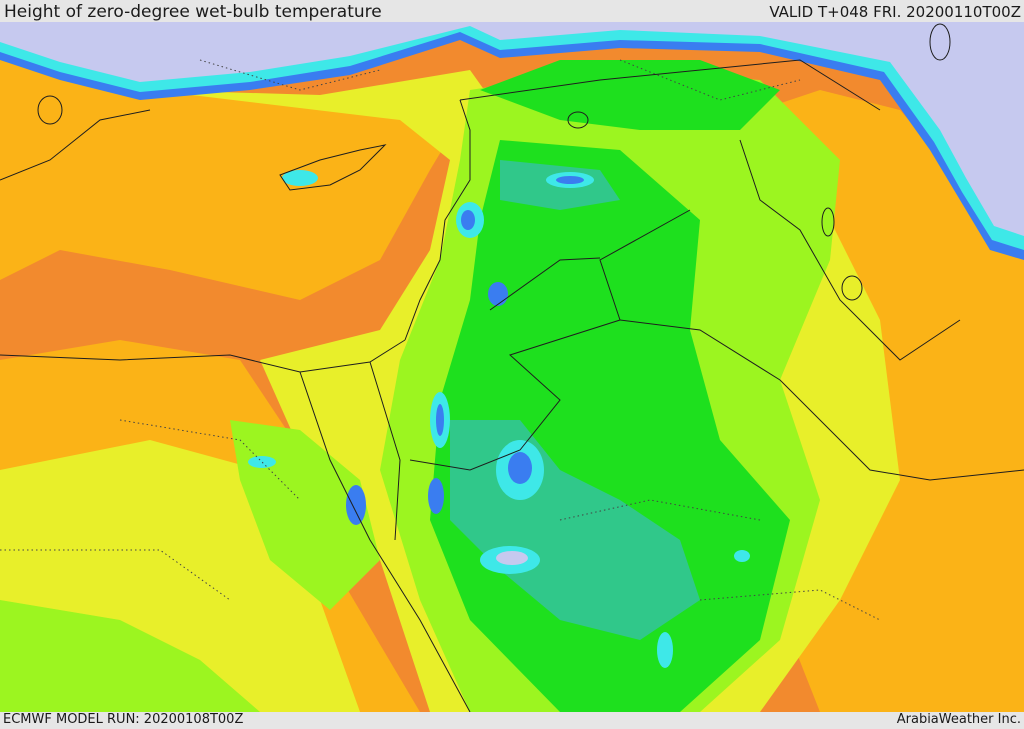 The width and height of the screenshot is (1024, 729). Describe the element at coordinates (230, 180) in the screenshot. I see `amber-region-med` at that location.